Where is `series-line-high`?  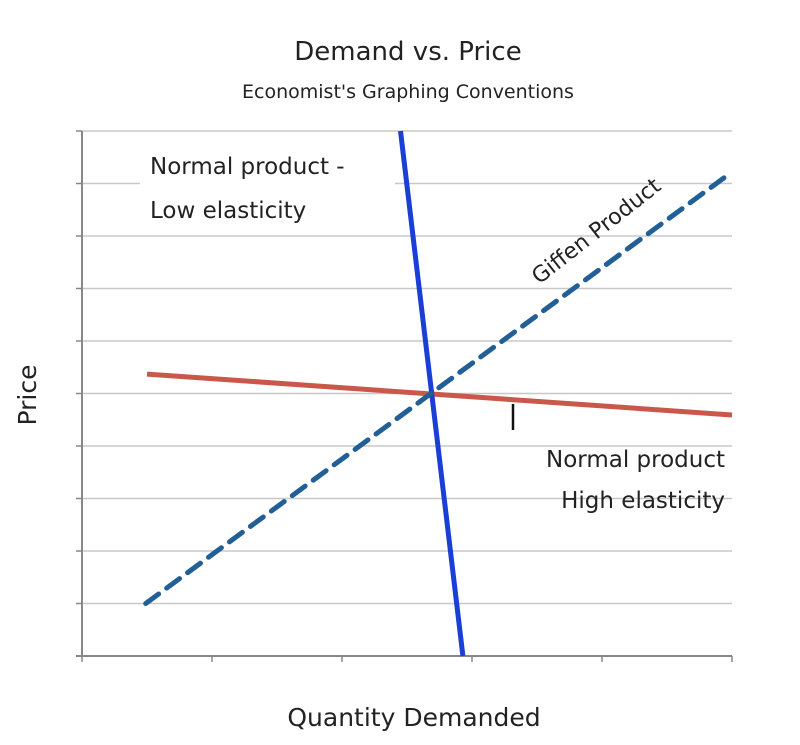 series-line-high is located at coordinates (439, 394).